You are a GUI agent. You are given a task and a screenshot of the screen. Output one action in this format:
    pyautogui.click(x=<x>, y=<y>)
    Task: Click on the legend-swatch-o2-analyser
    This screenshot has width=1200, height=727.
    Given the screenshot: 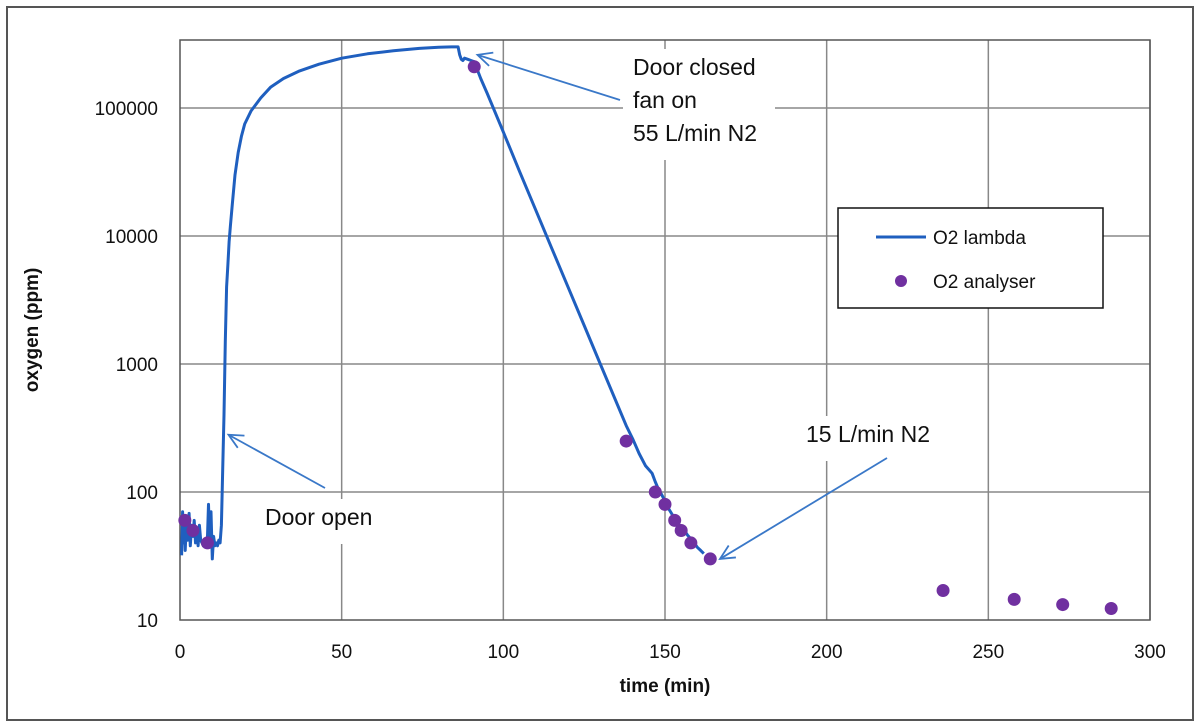 What is the action you would take?
    pyautogui.click(x=901, y=281)
    